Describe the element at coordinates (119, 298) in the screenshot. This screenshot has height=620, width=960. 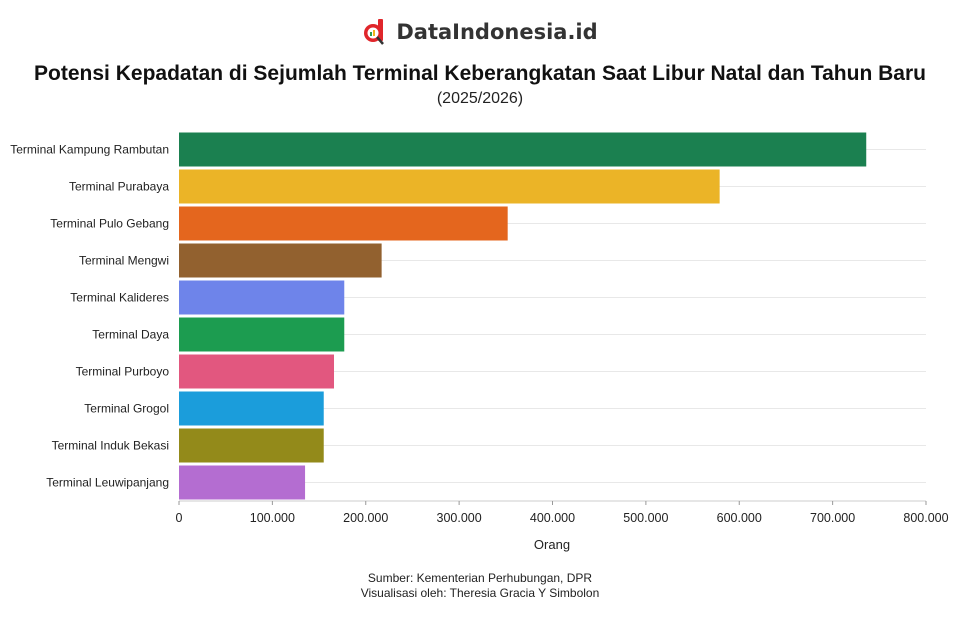
I see `y-tick-label: Terminal Kalideres` at that location.